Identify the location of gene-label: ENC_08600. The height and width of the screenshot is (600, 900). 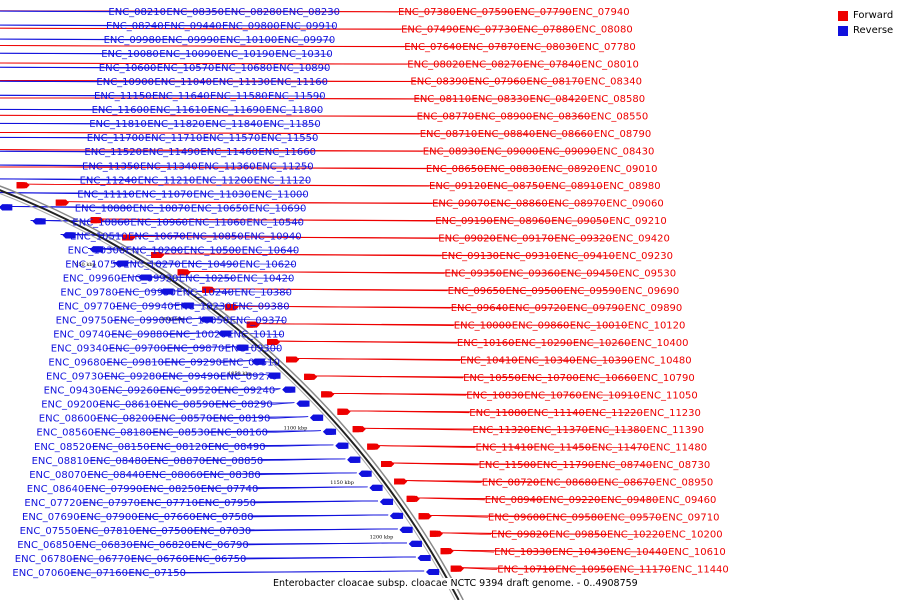
(68, 419).